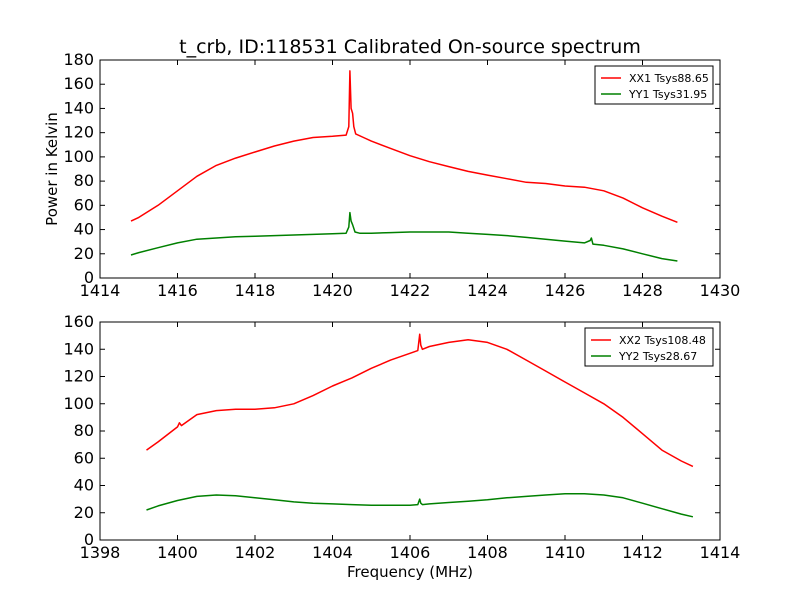  What do you see at coordinates (177, 290) in the screenshot?
I see `x-tick-label: 1416` at bounding box center [177, 290].